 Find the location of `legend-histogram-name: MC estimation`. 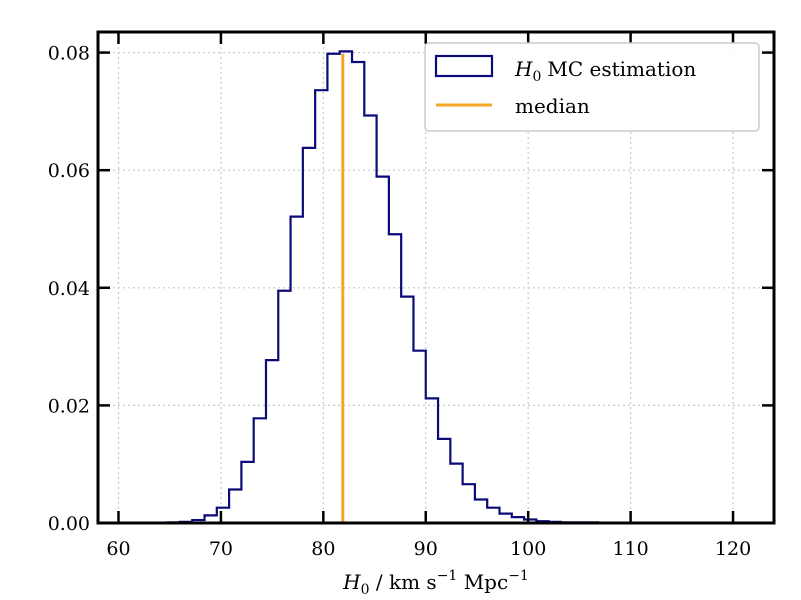

legend-histogram-name: MC estimation is located at coordinates (621, 69).